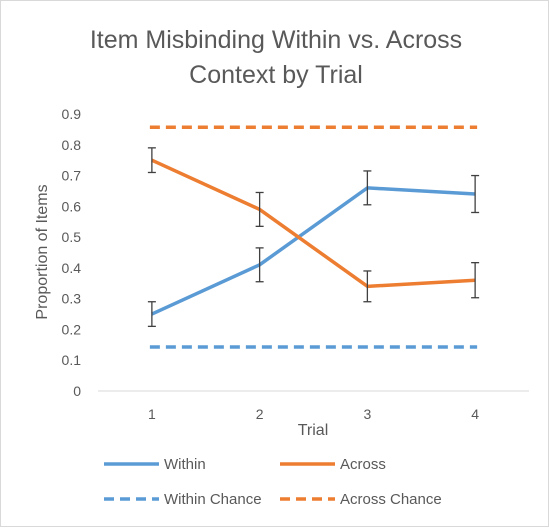 The image size is (549, 528). Describe the element at coordinates (42, 251) in the screenshot. I see `y-axis-label: Proportion of Items` at that location.